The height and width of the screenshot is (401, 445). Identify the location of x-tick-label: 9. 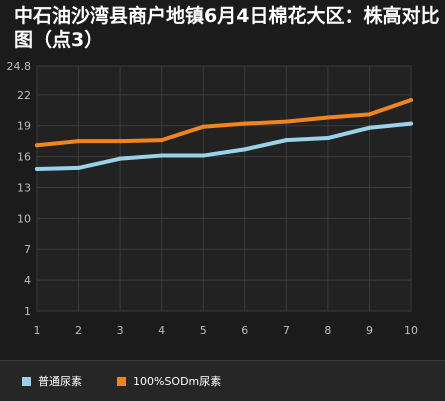
(369, 330).